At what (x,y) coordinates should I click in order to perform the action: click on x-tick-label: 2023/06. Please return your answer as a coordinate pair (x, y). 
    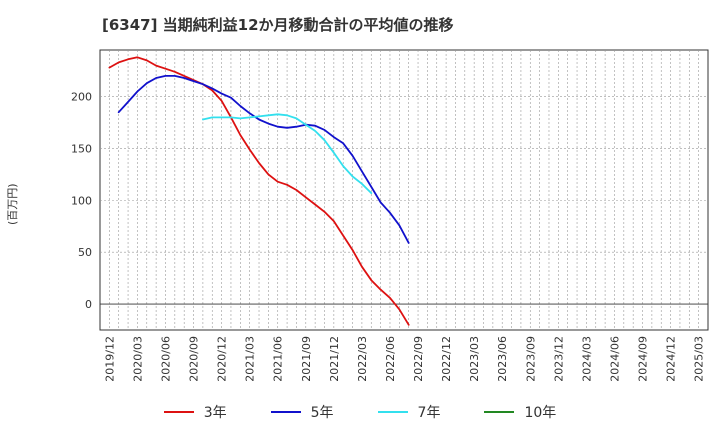
    Looking at the image, I should click on (502, 359).